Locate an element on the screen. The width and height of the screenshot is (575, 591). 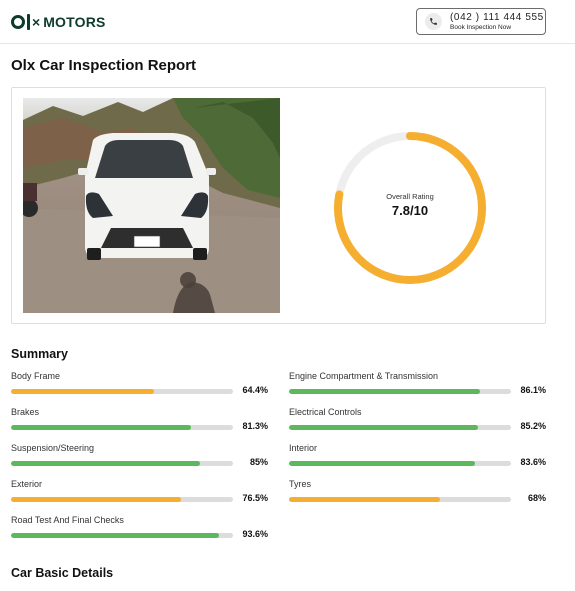
metric-label: Body Frame is located at coordinates (36, 376).